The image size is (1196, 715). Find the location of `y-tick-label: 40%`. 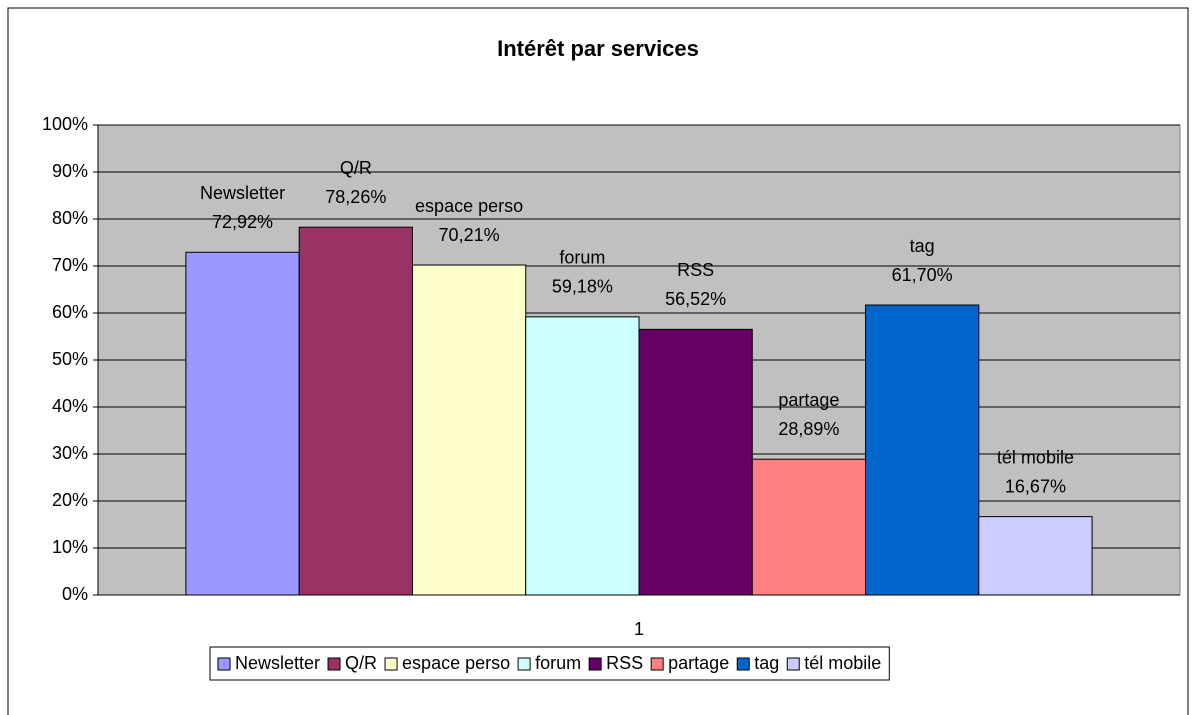

y-tick-label: 40% is located at coordinates (70, 406).